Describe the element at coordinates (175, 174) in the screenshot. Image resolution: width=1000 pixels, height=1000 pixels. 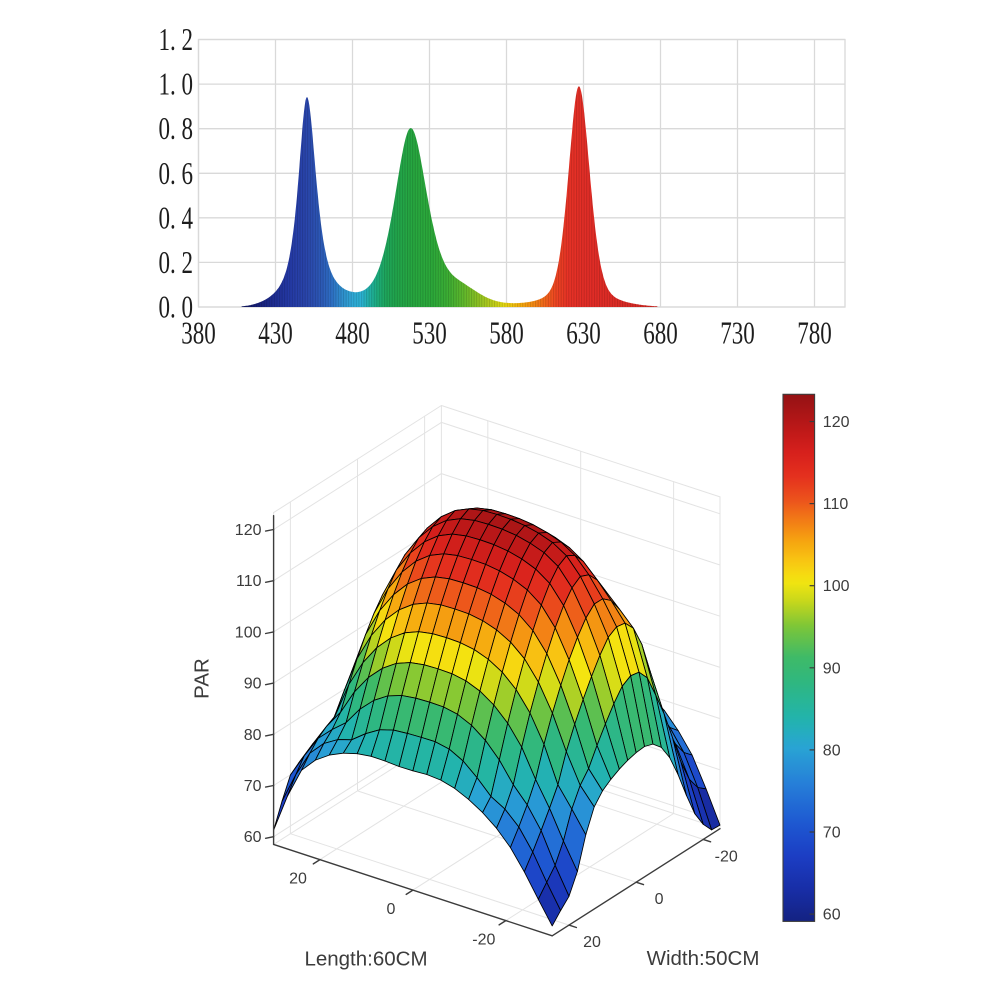
I see `svg-text: 0. 6` at that location.